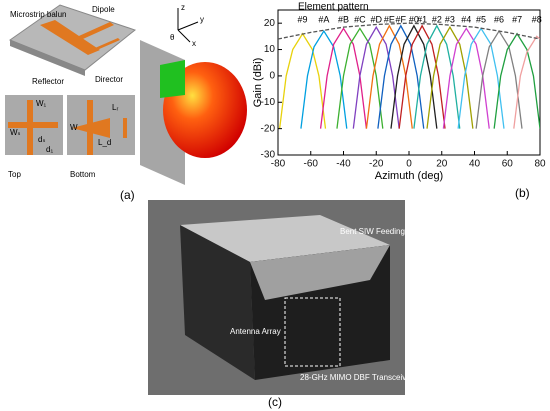 This screenshot has height=411, width=550. What do you see at coordinates (268, 155) in the screenshot?
I see `y-tick-label: -30` at bounding box center [268, 155].